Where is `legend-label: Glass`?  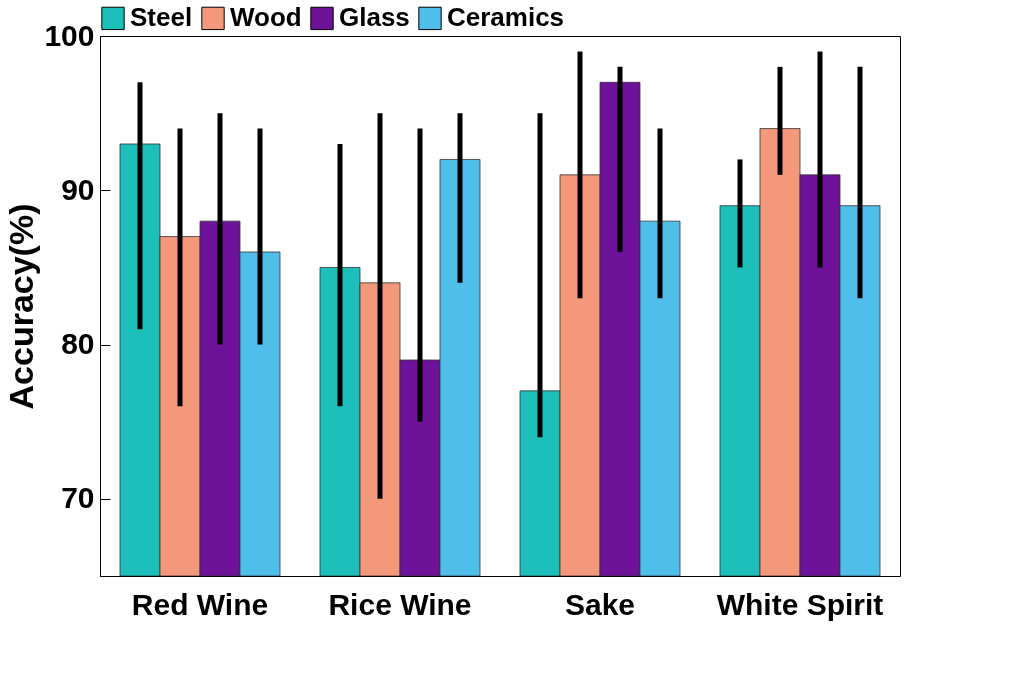 legend-label: Glass is located at coordinates (374, 17).